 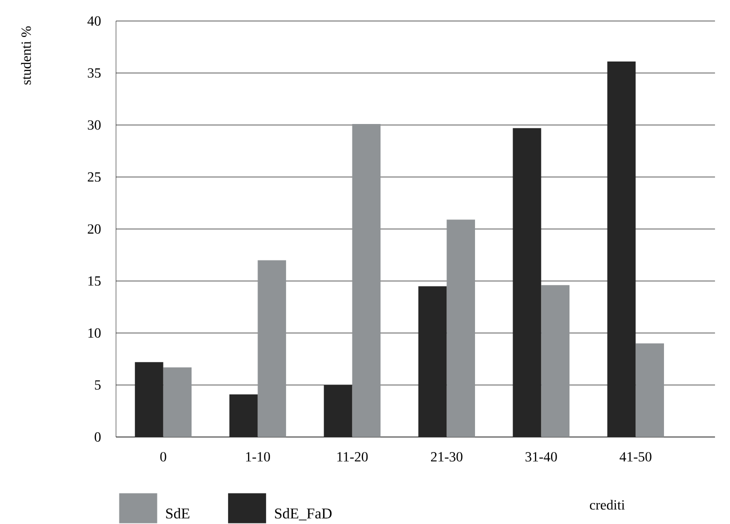 What do you see at coordinates (94, 125) in the screenshot?
I see `y-tick-label: 30` at bounding box center [94, 125].